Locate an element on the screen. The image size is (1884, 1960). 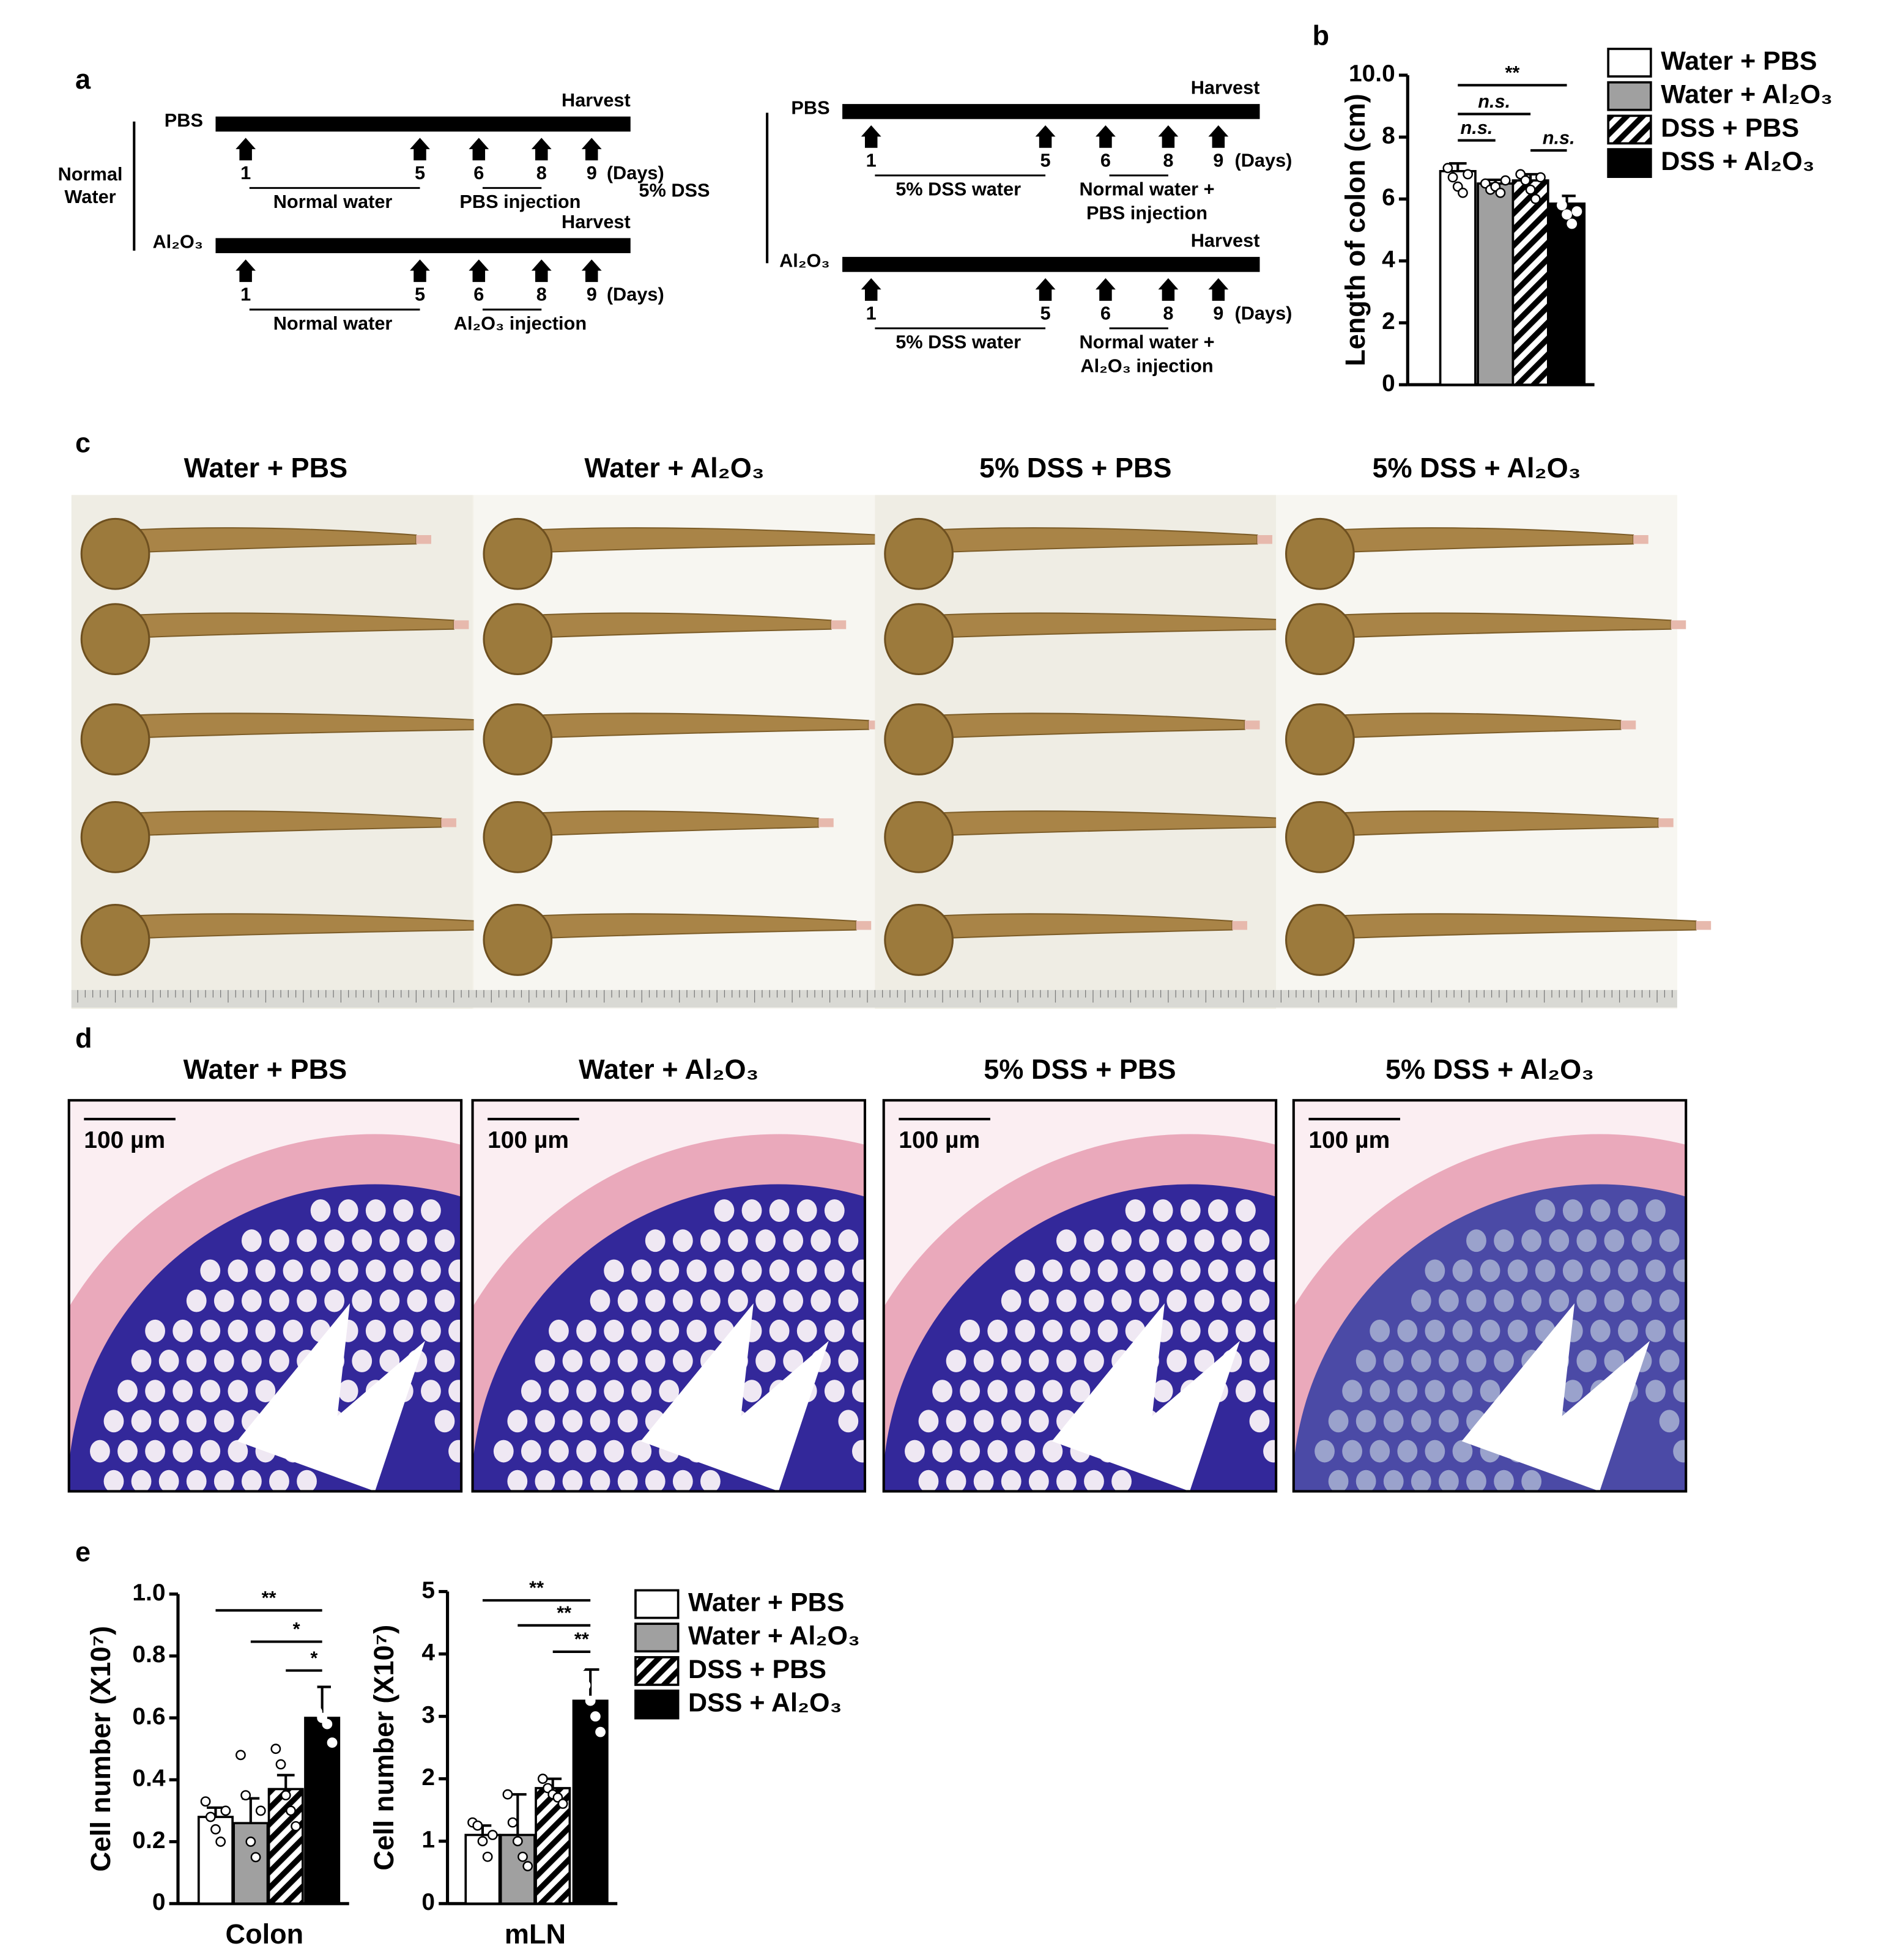
histology-frame is located at coordinates (265, 1296).